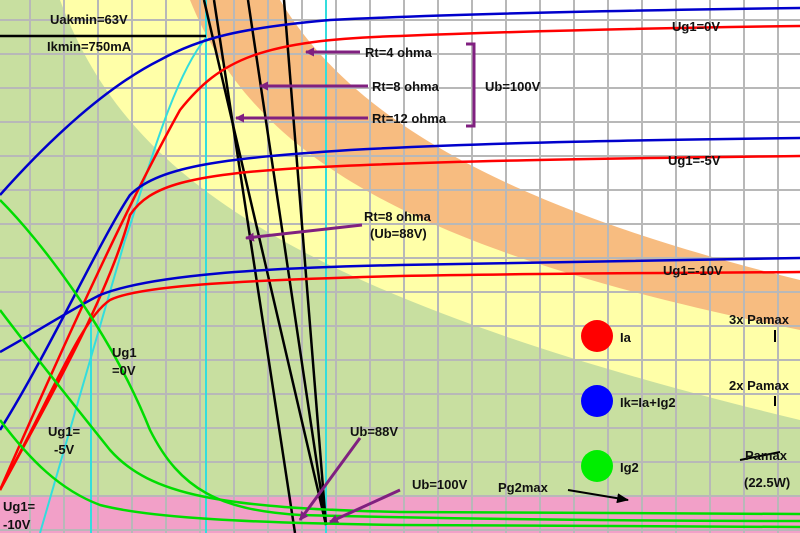 Image resolution: width=800 pixels, height=533 pixels. What do you see at coordinates (597, 466) in the screenshot?
I see `legend-dot-ig2` at bounding box center [597, 466].